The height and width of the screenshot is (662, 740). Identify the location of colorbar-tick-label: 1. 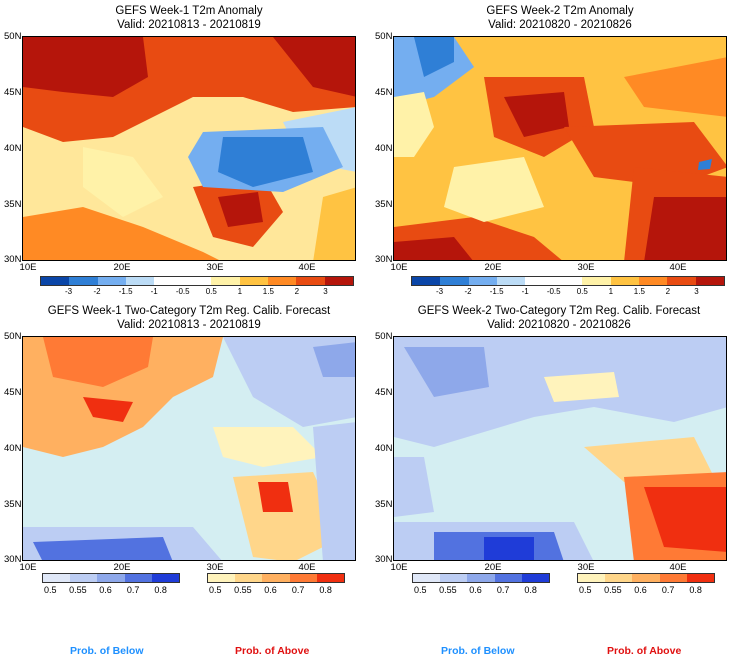
(611, 291).